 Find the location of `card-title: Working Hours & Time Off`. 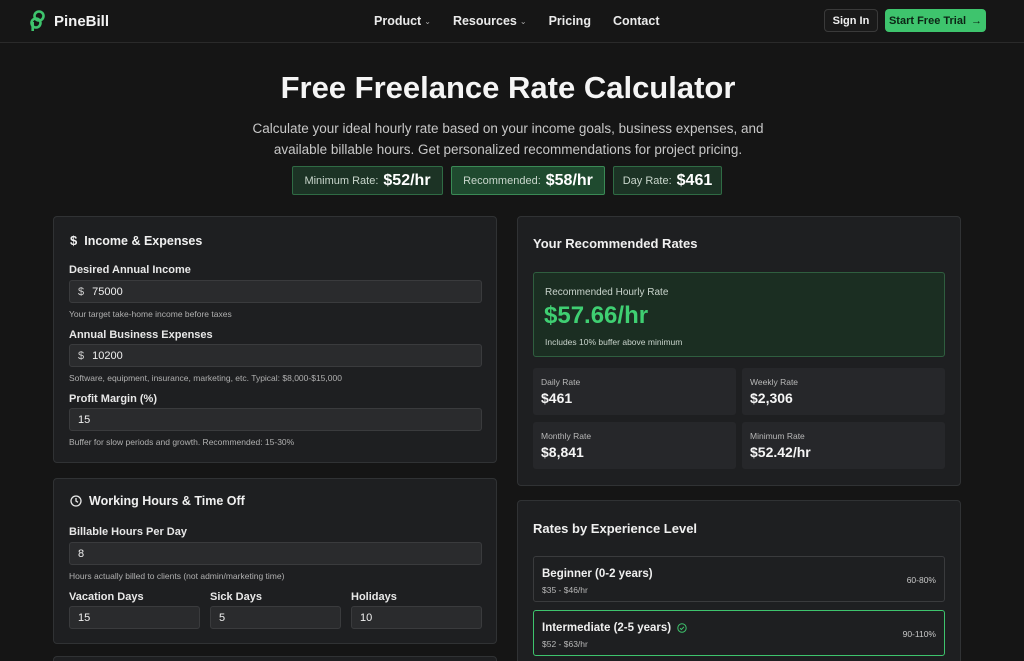

card-title: Working Hours & Time Off is located at coordinates (157, 501).